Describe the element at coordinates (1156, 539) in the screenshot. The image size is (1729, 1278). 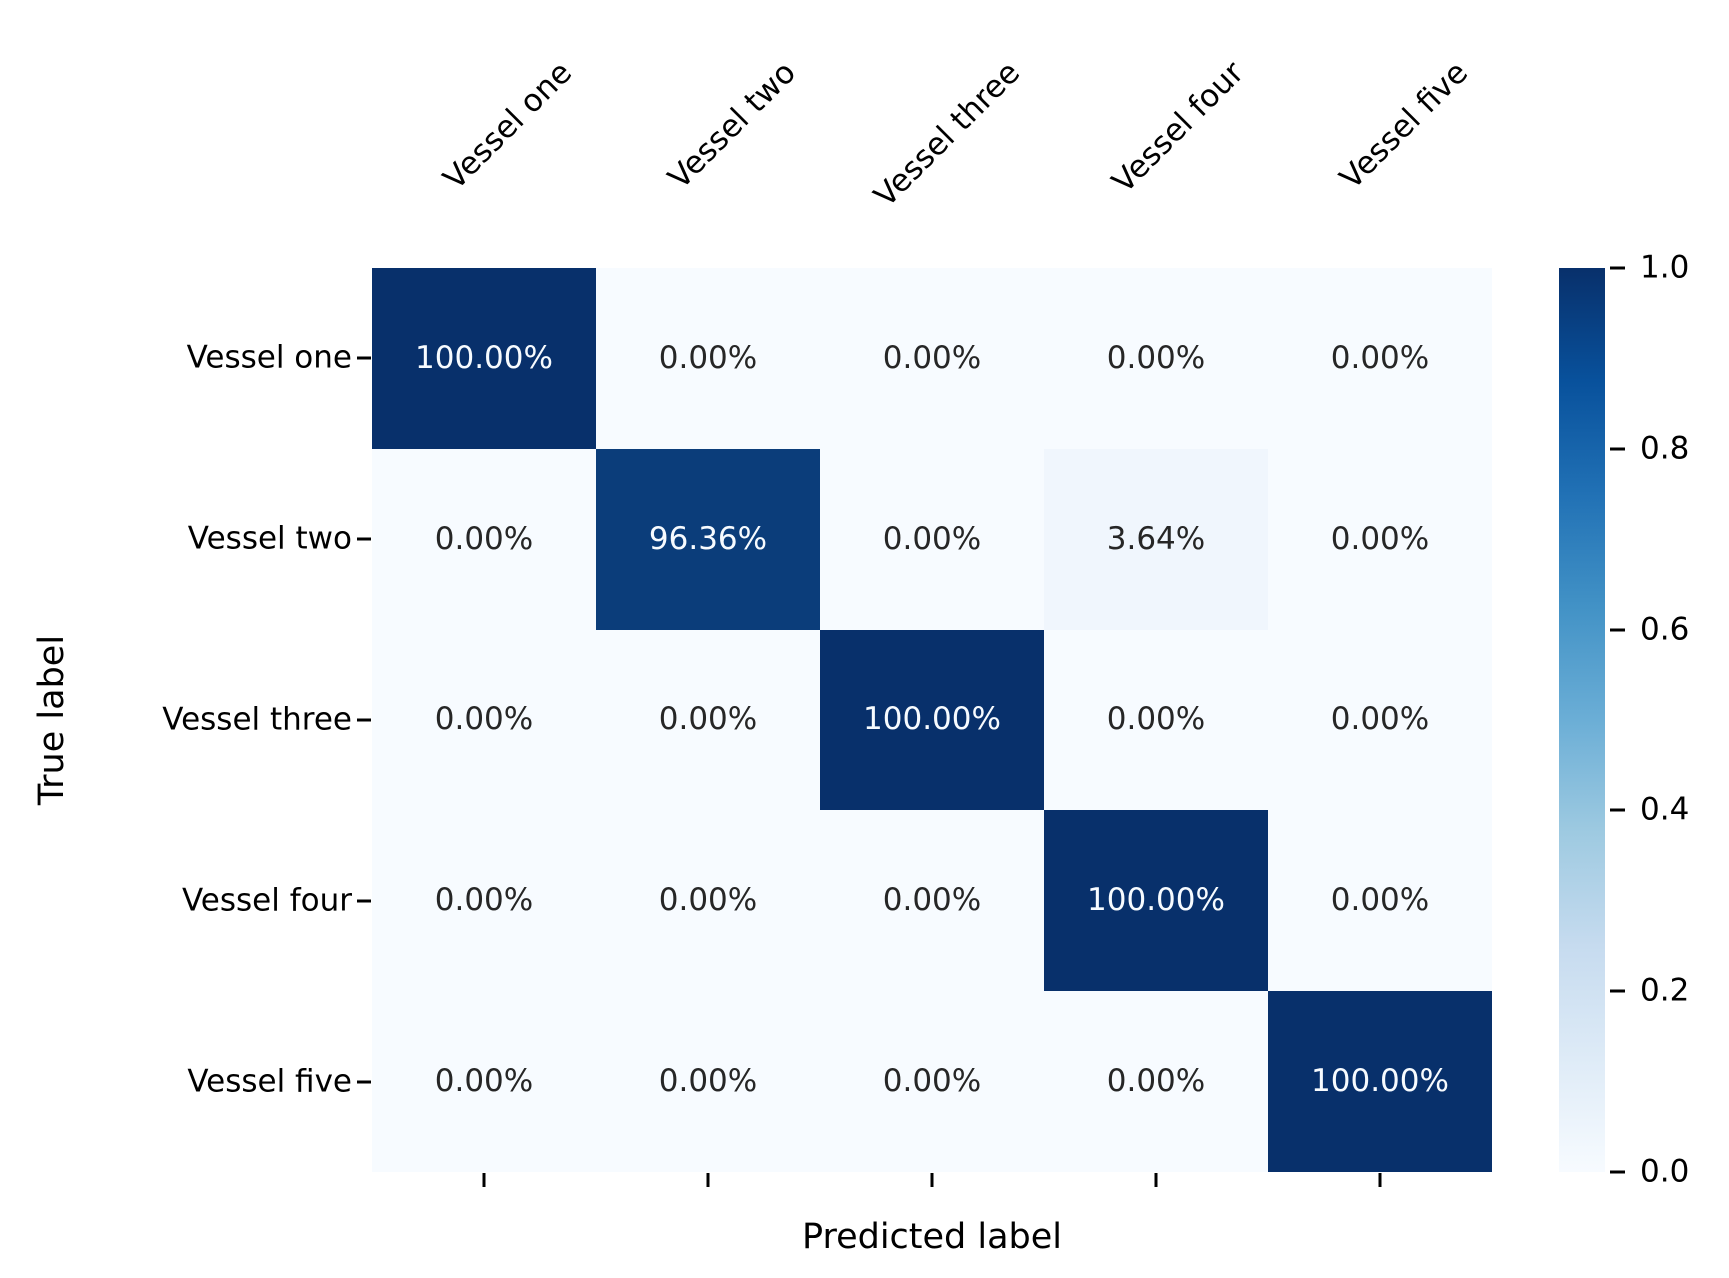
I see `cell-r2-c4: 3.64%` at that location.